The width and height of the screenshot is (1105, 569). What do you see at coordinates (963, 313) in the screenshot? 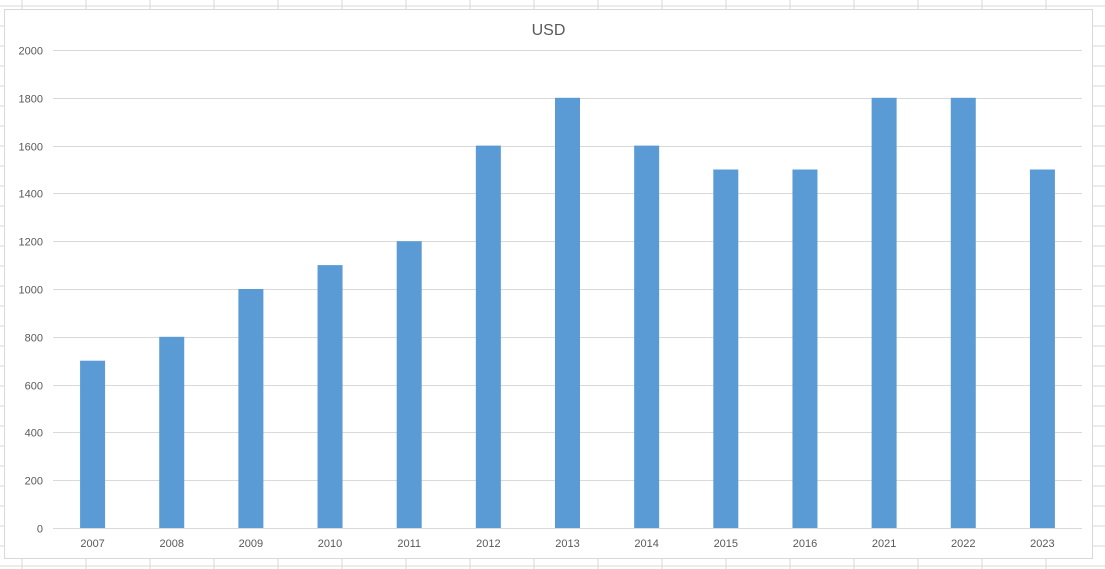
I see `bar-2022` at bounding box center [963, 313].